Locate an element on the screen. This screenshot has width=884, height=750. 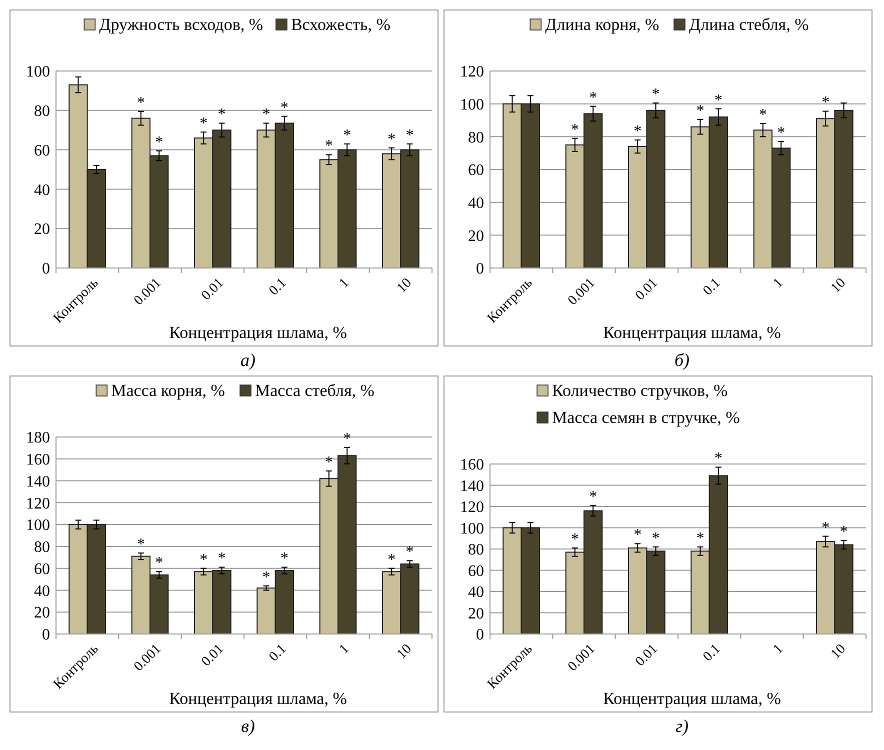
legend-label: Длина стебля, % is located at coordinates (749, 24).